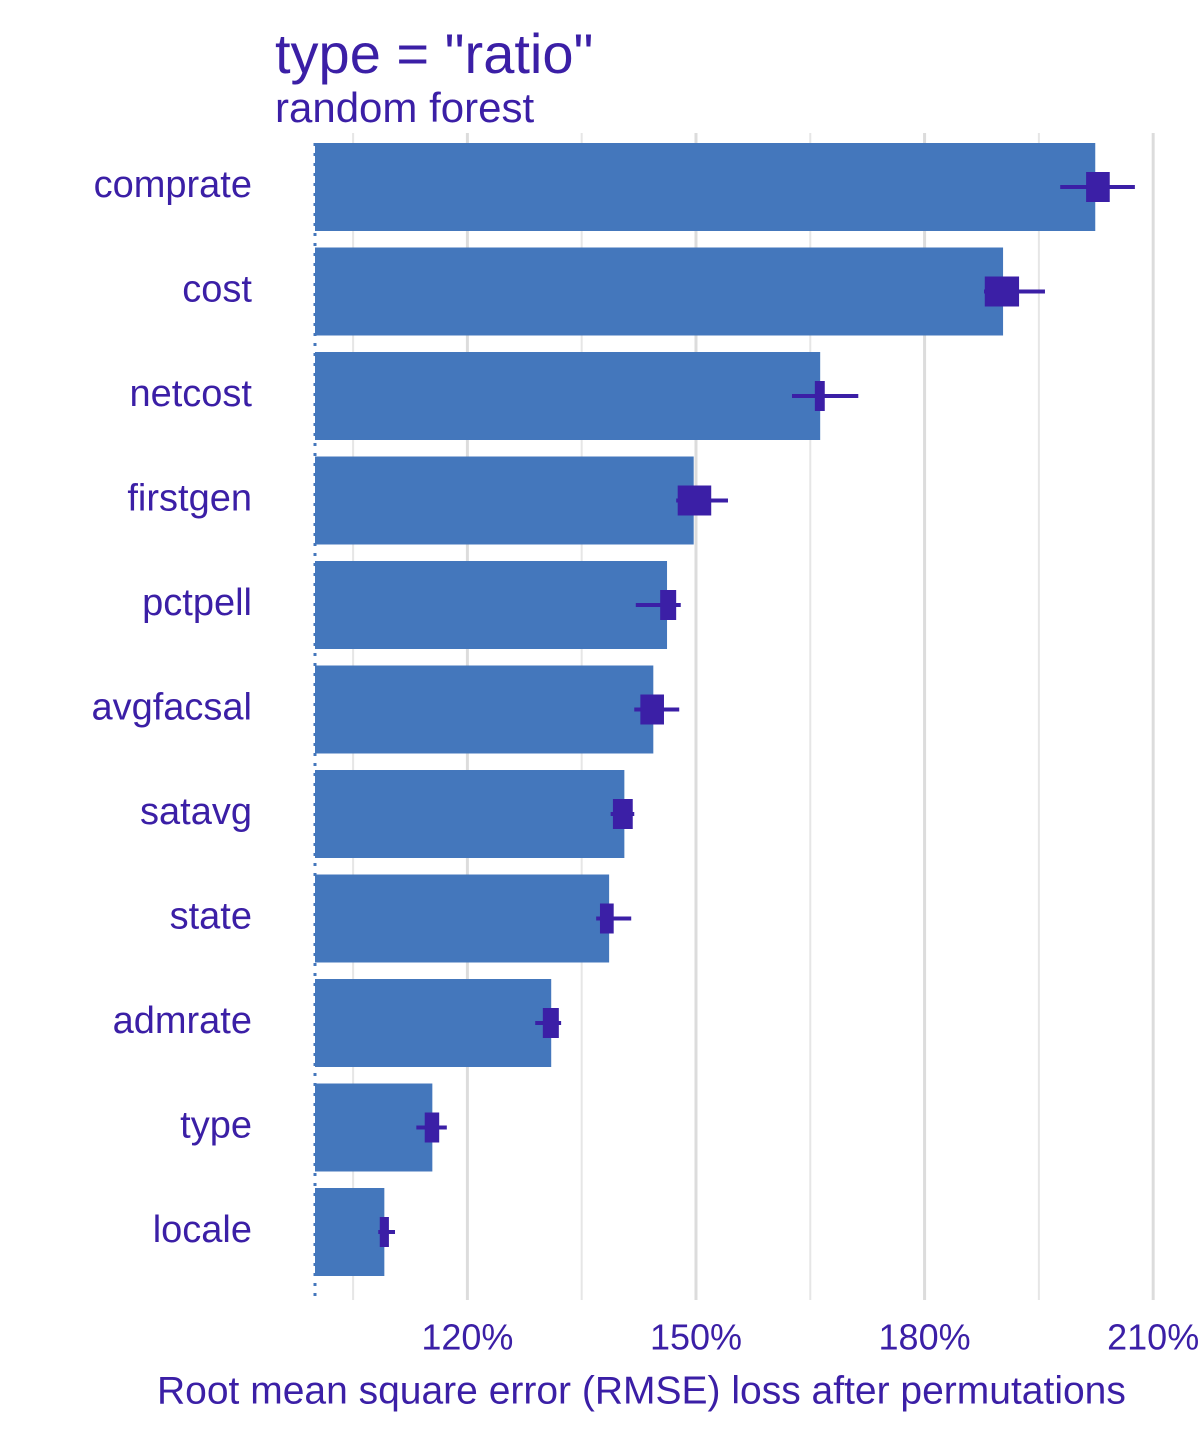  I want to click on chart-subtitle: random forest, so click(404, 107).